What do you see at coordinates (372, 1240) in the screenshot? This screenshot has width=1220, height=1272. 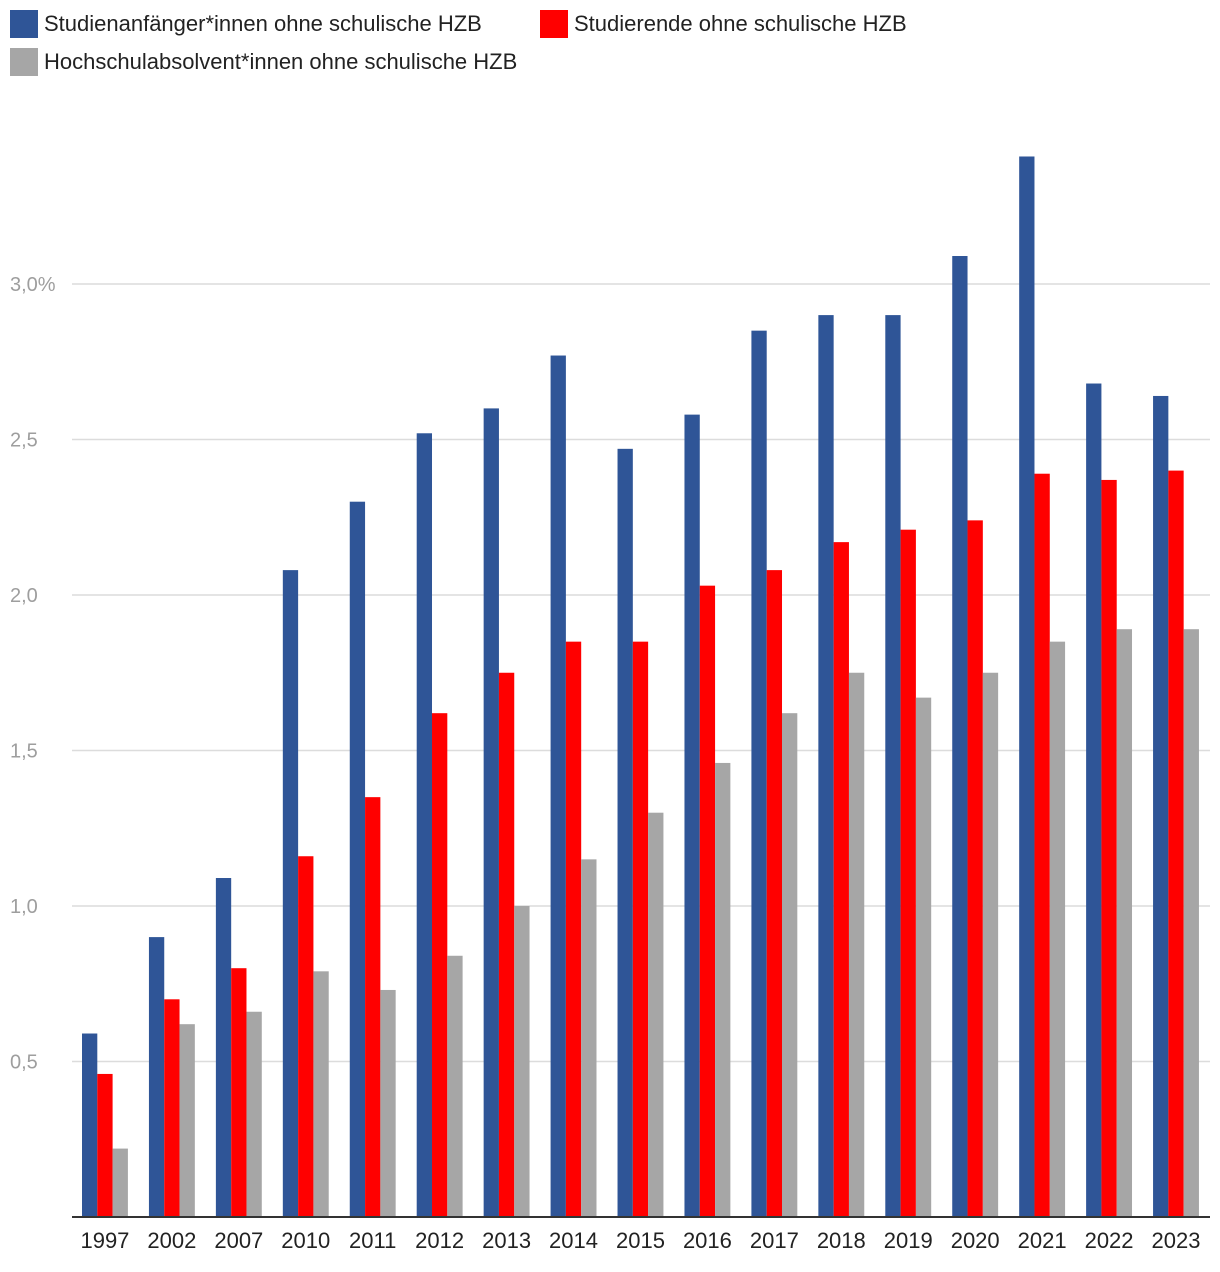 I see `x-tick-label: 2011` at bounding box center [372, 1240].